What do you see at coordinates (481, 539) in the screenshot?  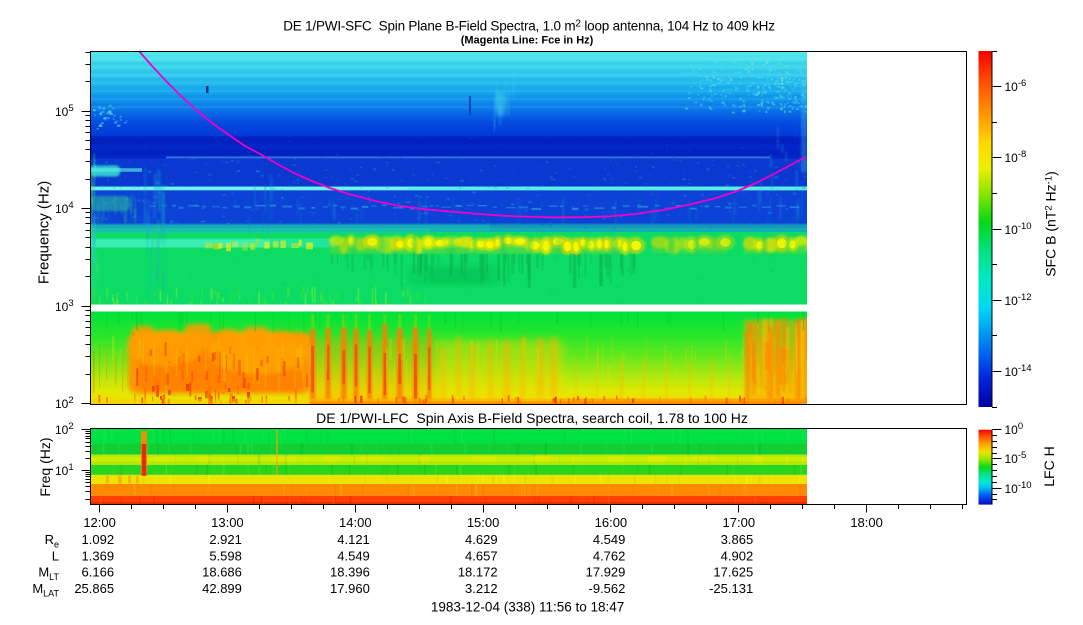 I see `svg-text: 4.629` at bounding box center [481, 539].